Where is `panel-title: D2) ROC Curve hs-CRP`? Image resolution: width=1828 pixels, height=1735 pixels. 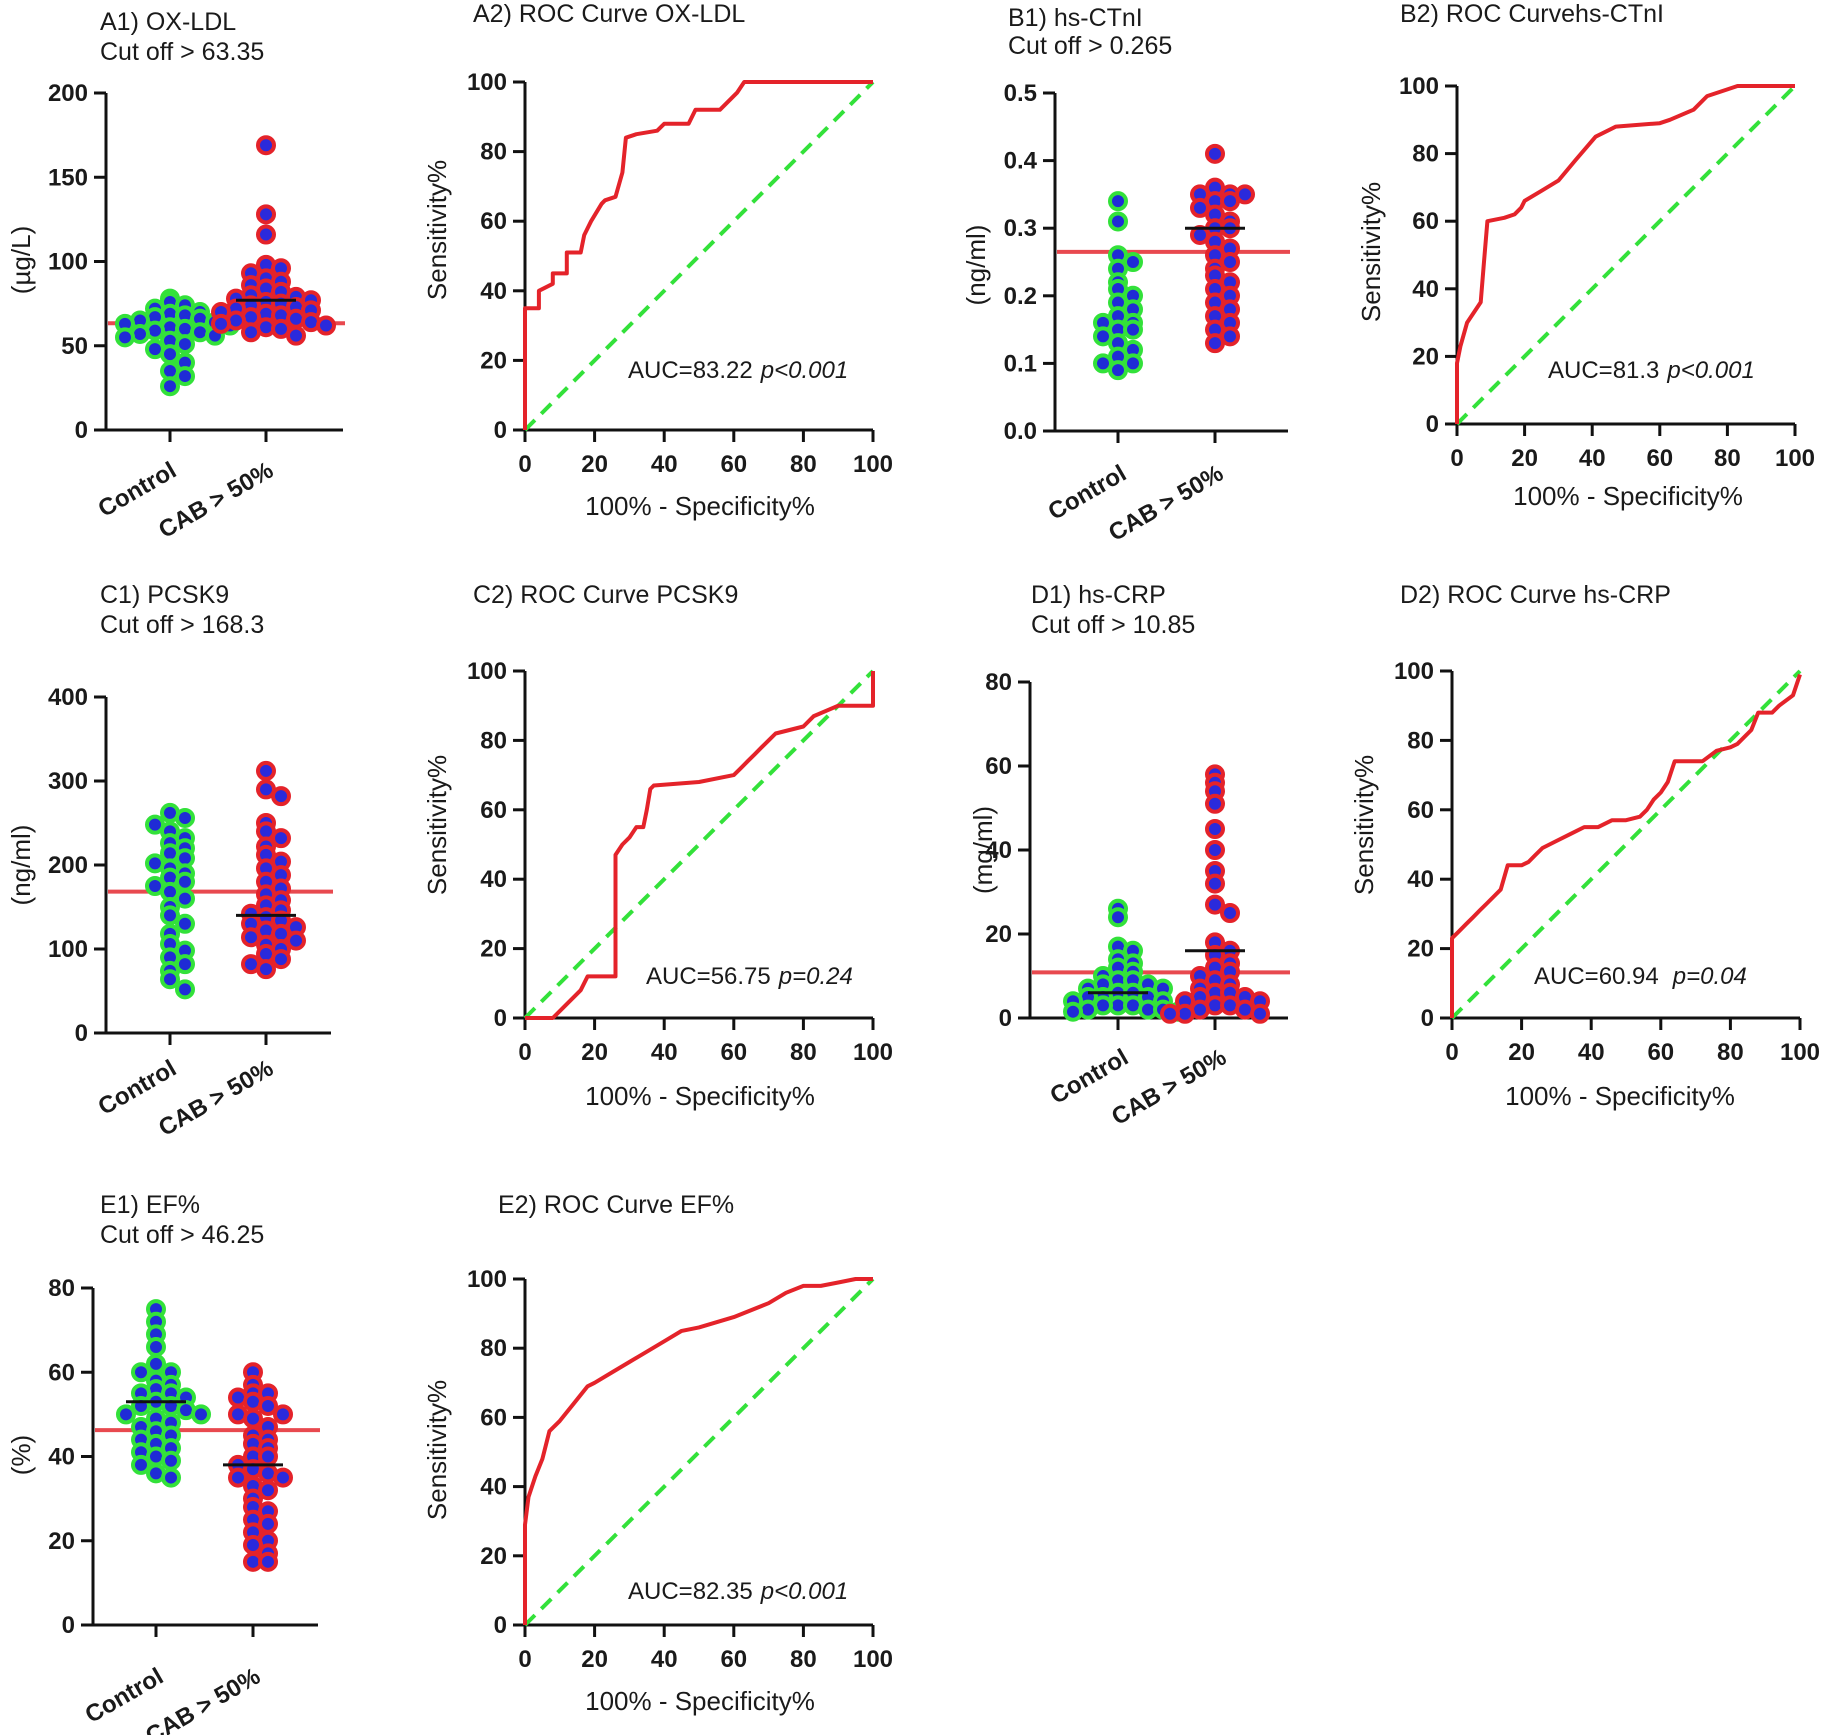 panel-title: D2) ROC Curve hs-CRP is located at coordinates (1535, 595).